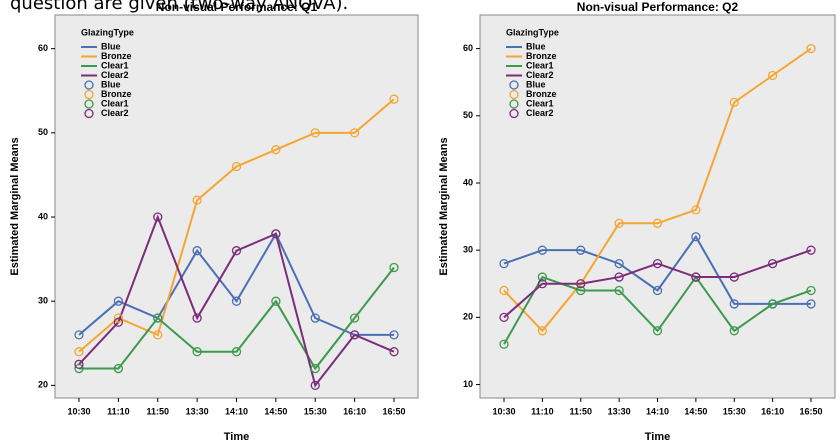  Describe the element at coordinates (393, 411) in the screenshot. I see `x-tick-label: 16:50` at that location.